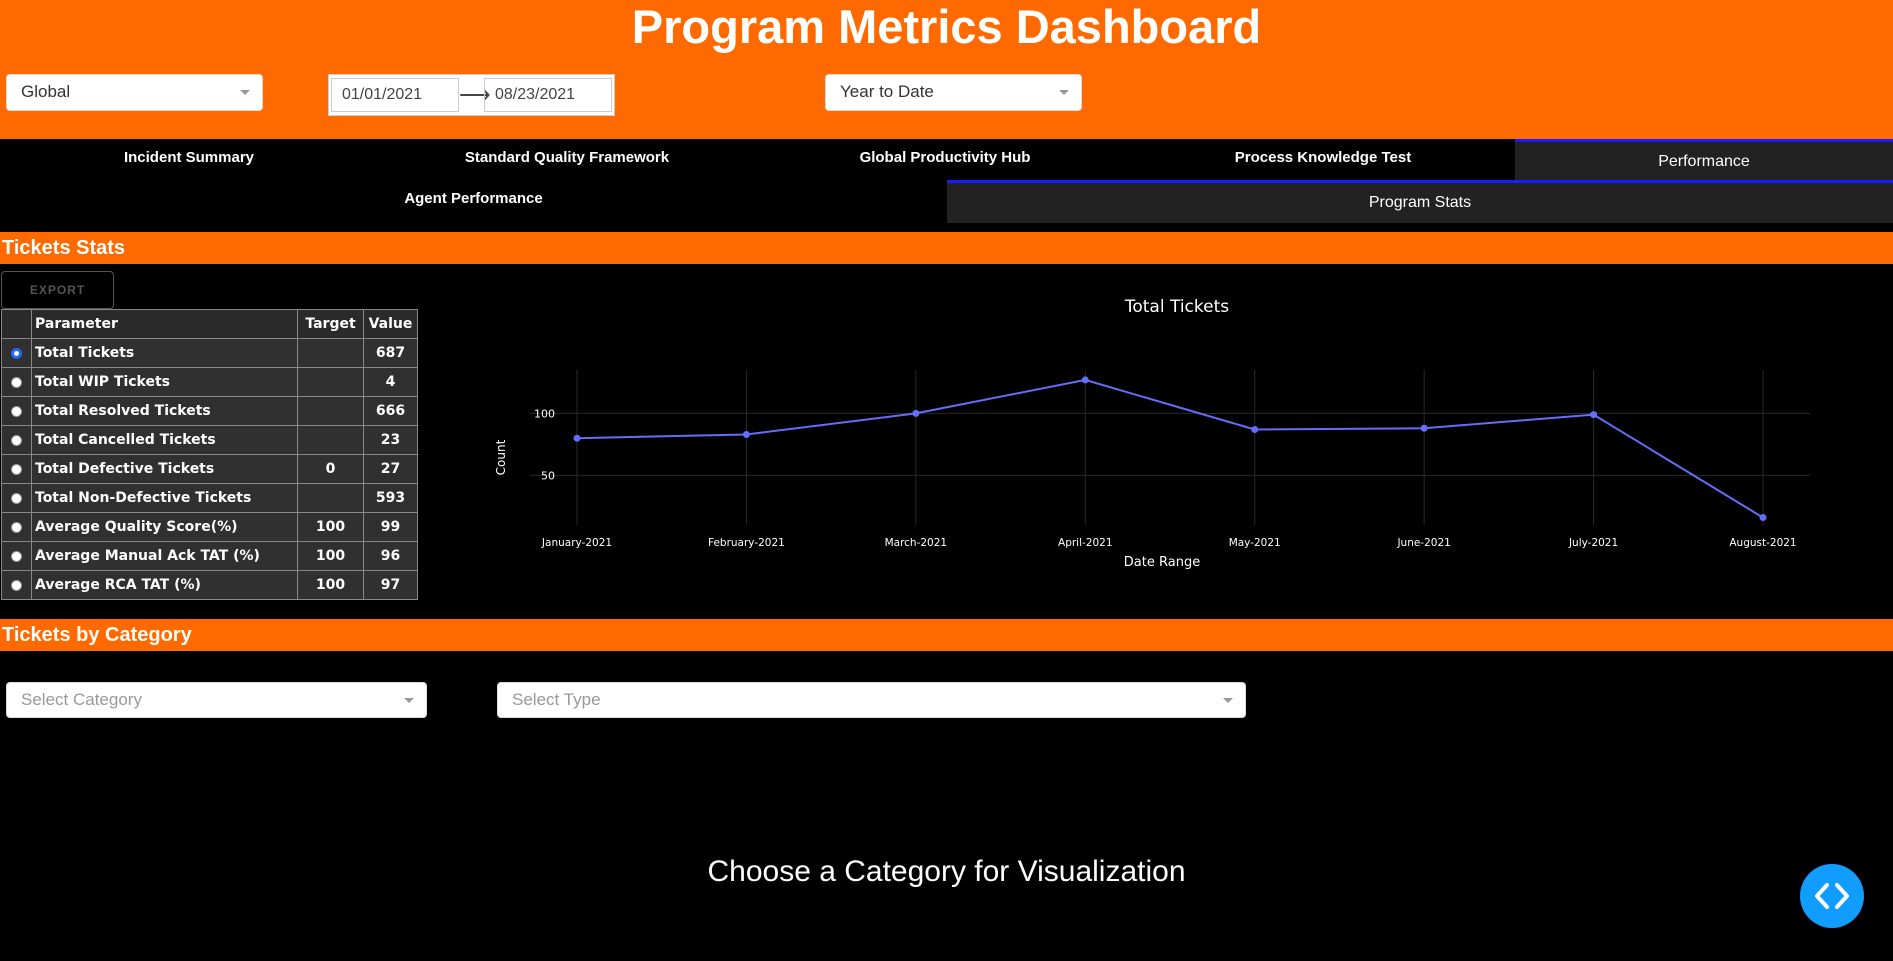  What do you see at coordinates (164, 411) in the screenshot?
I see `parameter-cell: Total Resolved Tickets` at bounding box center [164, 411].